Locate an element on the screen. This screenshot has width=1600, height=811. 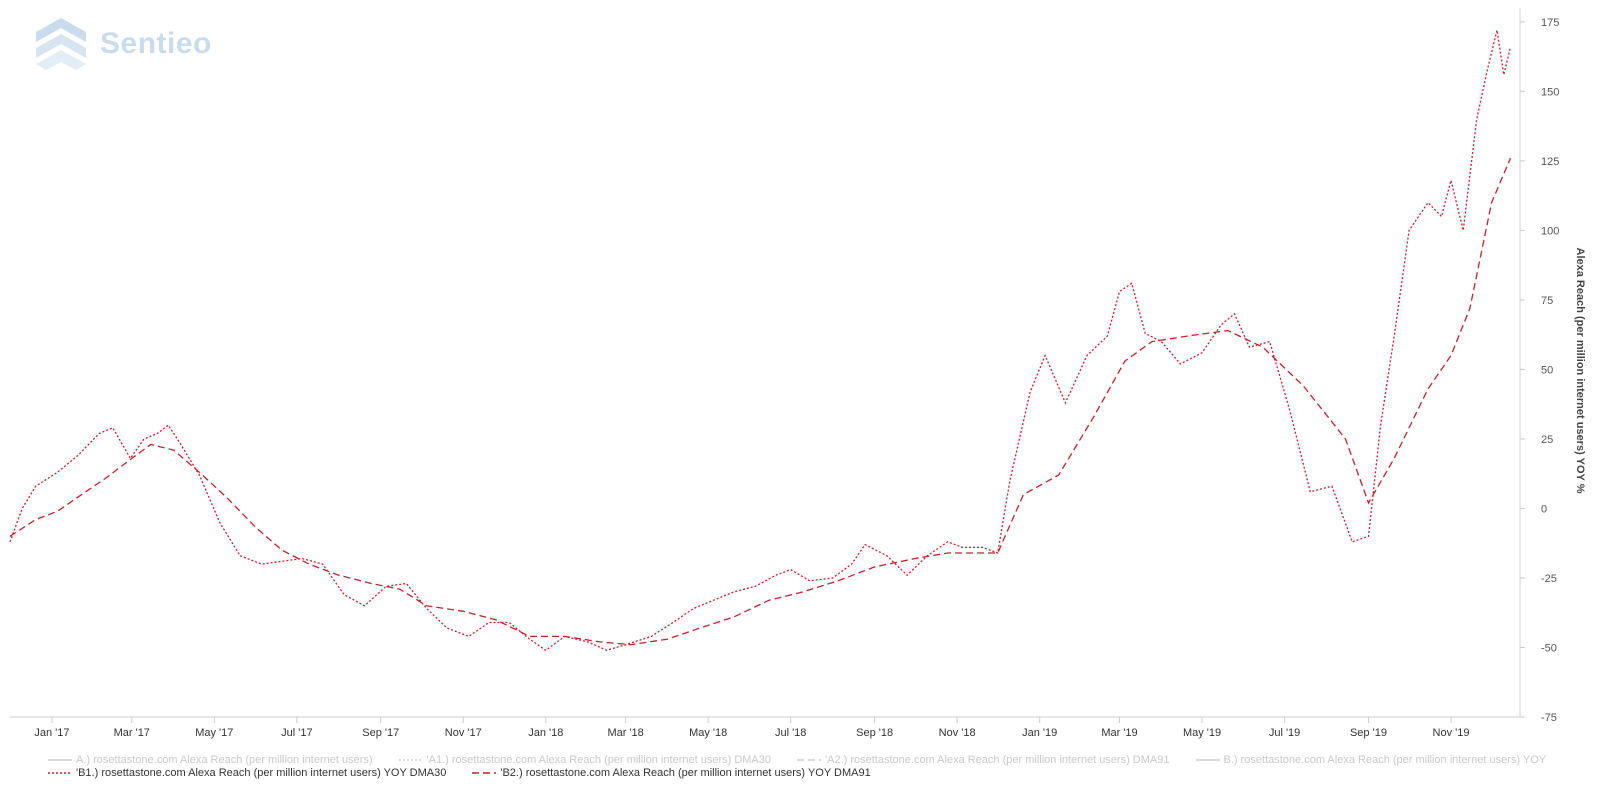
y-tick-label: 175 is located at coordinates (1550, 23).